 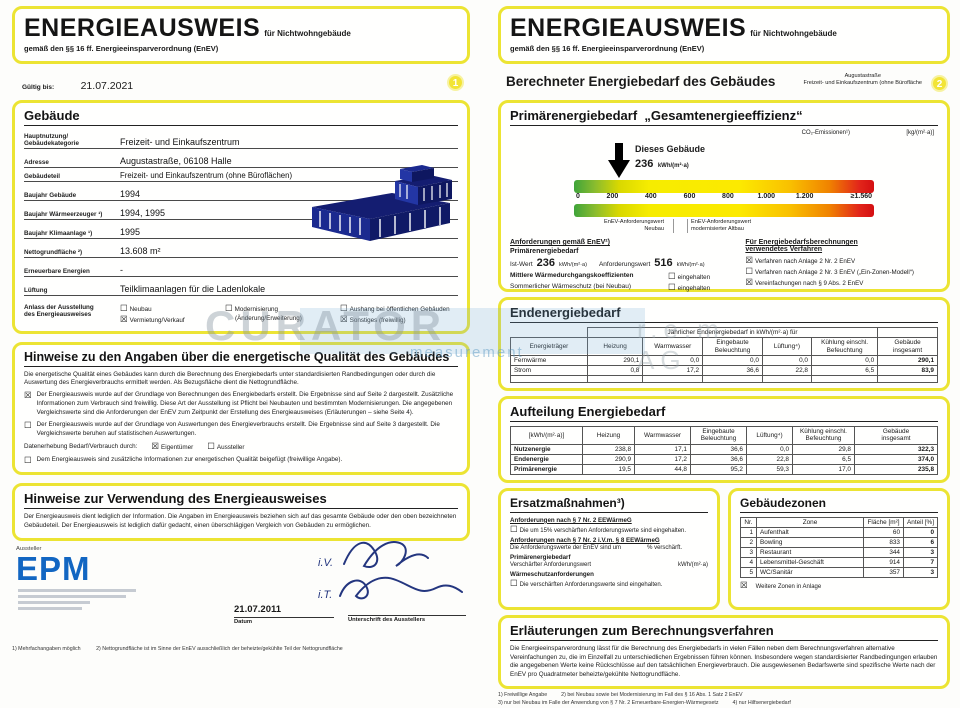 What do you see at coordinates (50, 195) in the screenshot?
I see `field-label: Baujahr Gebäude` at bounding box center [50, 195].